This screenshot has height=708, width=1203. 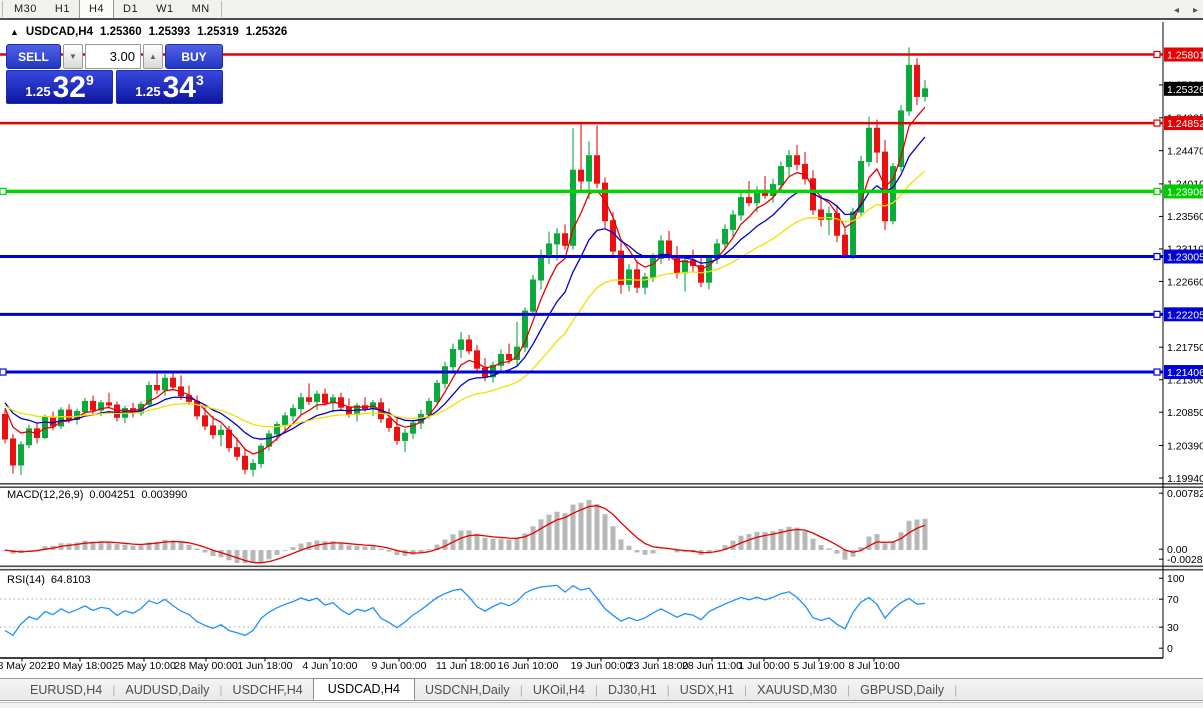 What do you see at coordinates (167, 689) in the screenshot?
I see `chart-tab-audusd: AUDUSD,Daily` at bounding box center [167, 689].